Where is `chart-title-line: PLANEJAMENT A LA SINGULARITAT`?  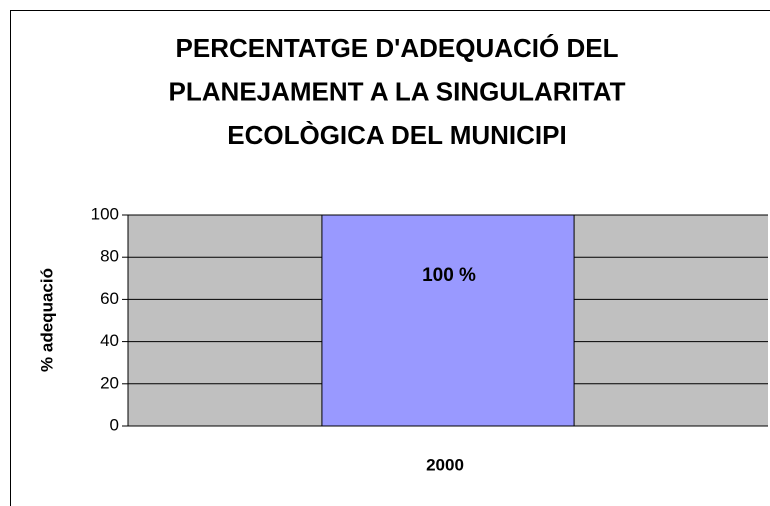 chart-title-line: PLANEJAMENT A LA SINGULARITAT is located at coordinates (397, 91).